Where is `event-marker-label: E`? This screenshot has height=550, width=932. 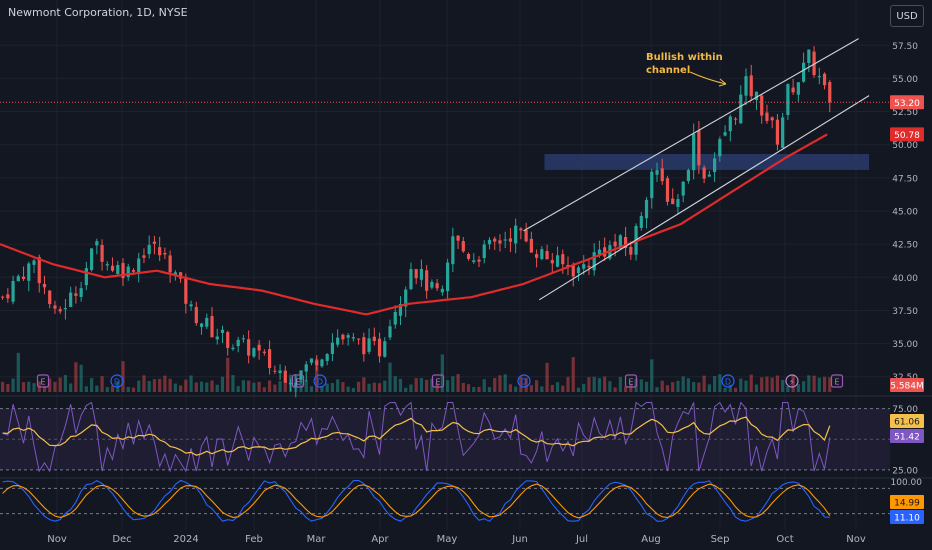
event-marker-label: E is located at coordinates (42, 382).